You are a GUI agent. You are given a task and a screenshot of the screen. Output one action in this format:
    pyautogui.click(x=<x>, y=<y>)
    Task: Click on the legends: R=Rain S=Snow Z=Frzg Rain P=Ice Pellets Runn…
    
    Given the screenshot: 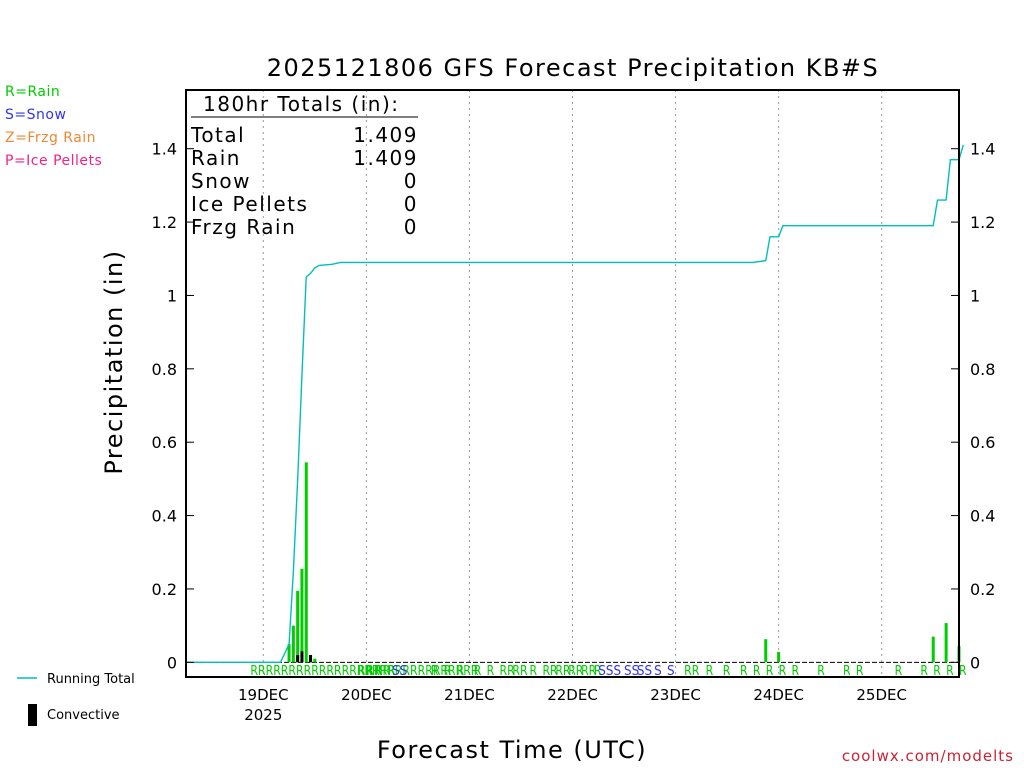 What is the action you would take?
    pyautogui.click(x=70, y=405)
    